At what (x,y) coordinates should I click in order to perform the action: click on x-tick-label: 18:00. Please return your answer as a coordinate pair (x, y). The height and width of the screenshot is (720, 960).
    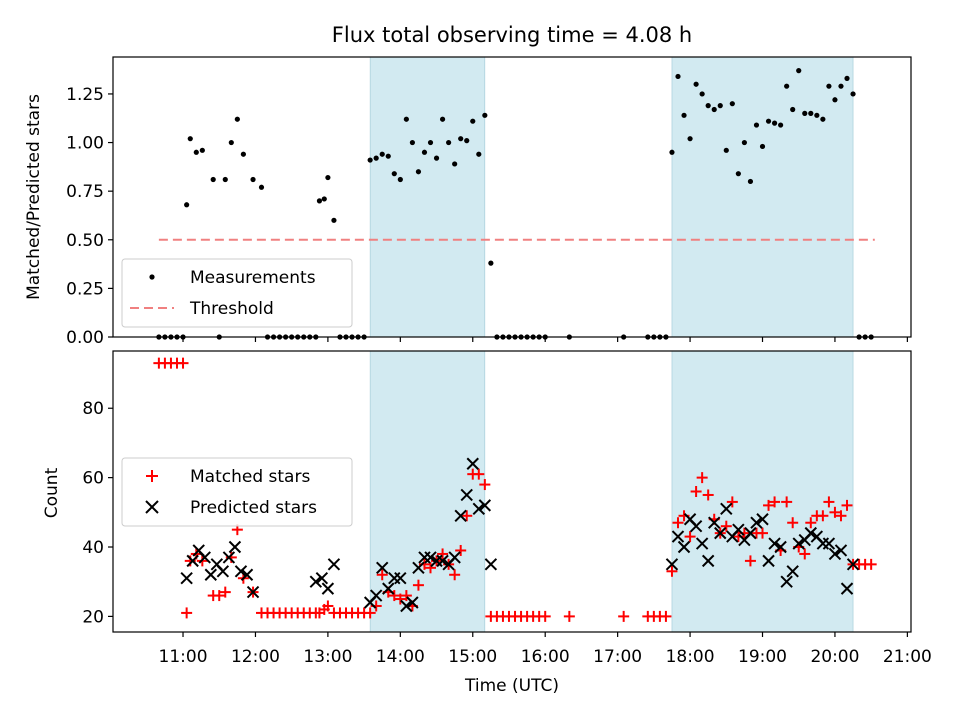
    Looking at the image, I should click on (690, 657).